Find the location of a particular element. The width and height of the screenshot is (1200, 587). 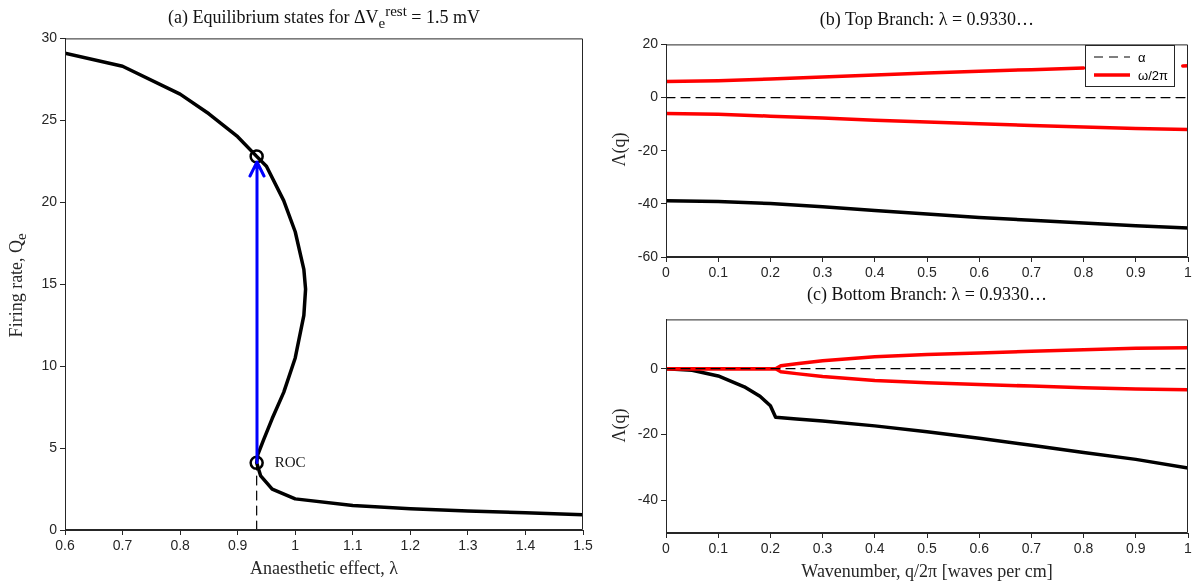

chart-title: (a) Equilibrium states for ΔV$_{e}$$^{rest}$ = 1.5 mV is located at coordinates (324, 17).